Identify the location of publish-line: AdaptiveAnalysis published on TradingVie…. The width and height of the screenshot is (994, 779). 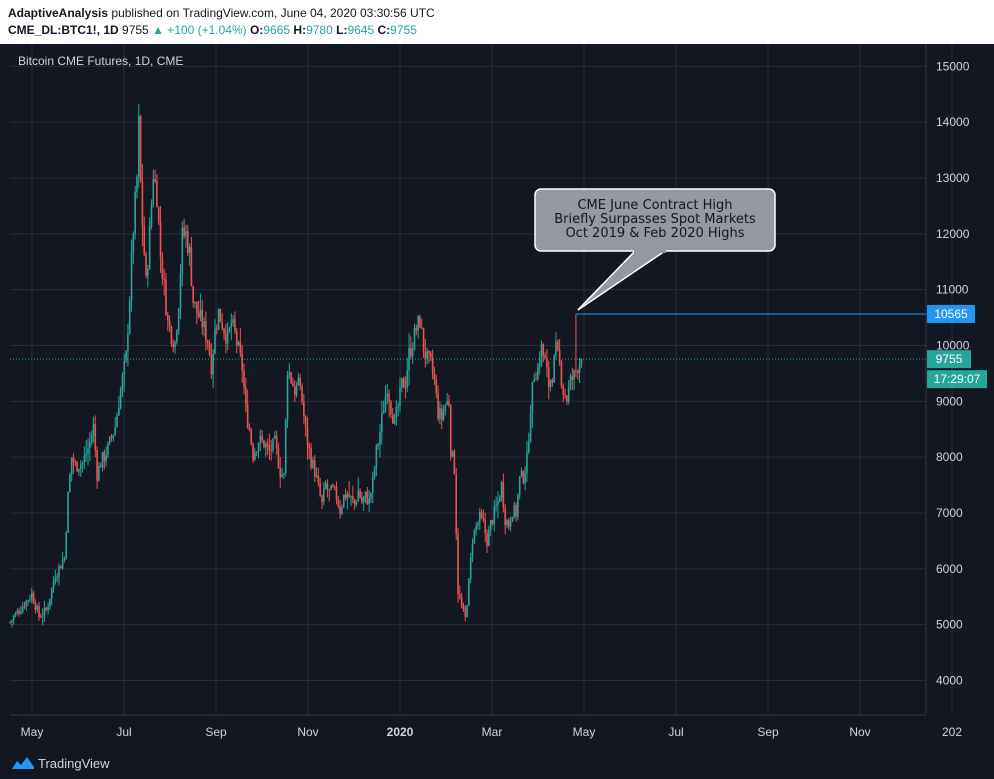
(221, 13).